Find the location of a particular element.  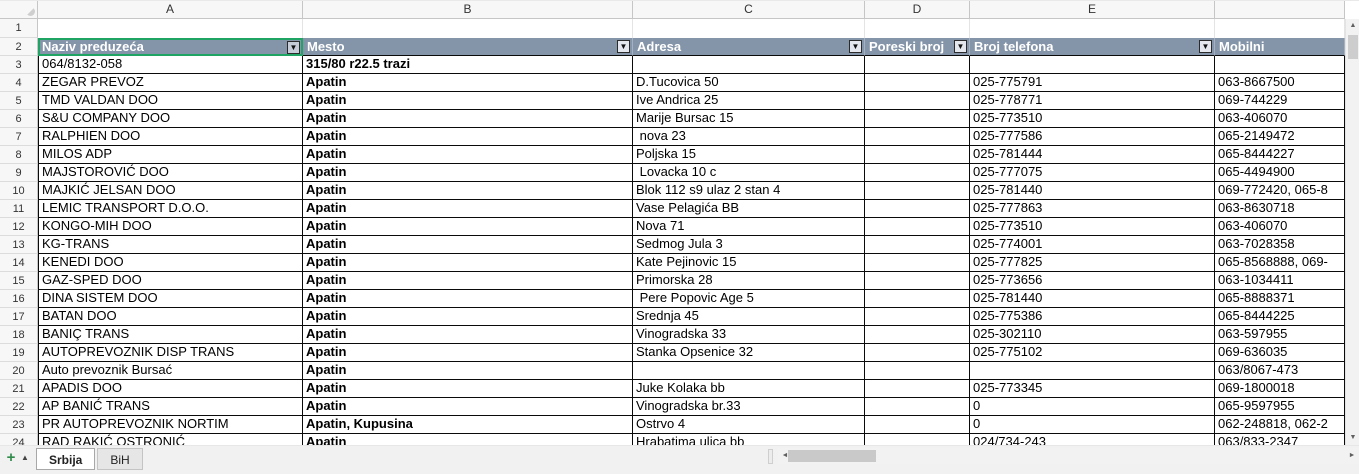

cell-D23 is located at coordinates (917, 425).